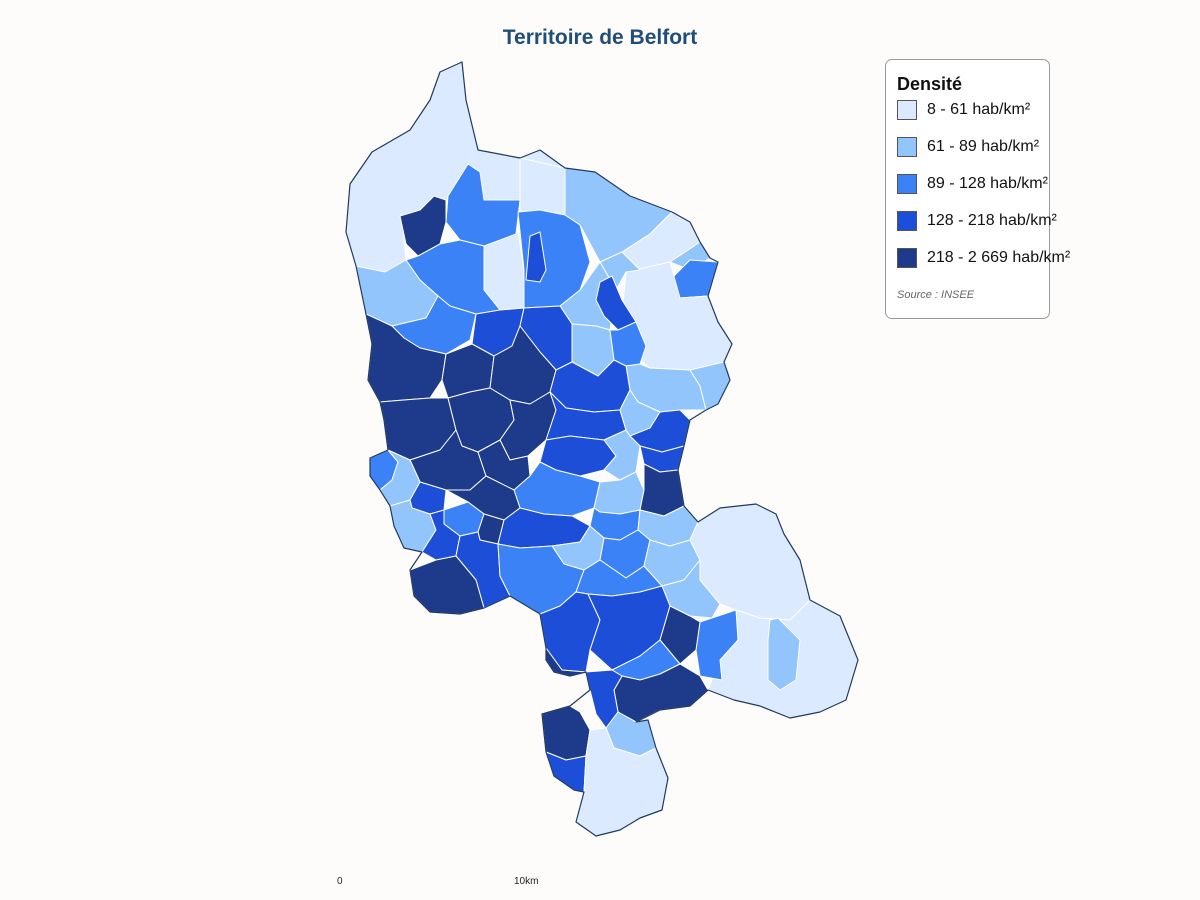 Image resolution: width=1200 pixels, height=900 pixels. I want to click on legend-label: 89 - 128 hab/km², so click(987, 183).